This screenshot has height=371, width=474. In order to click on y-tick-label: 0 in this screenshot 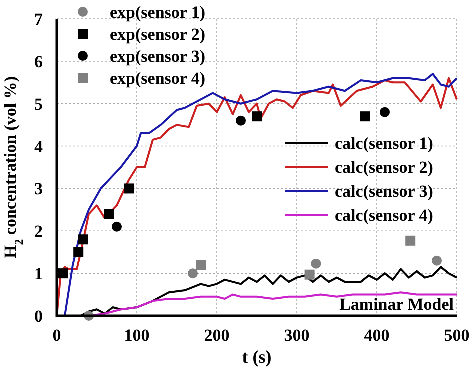, I will do `click(38, 316)`.